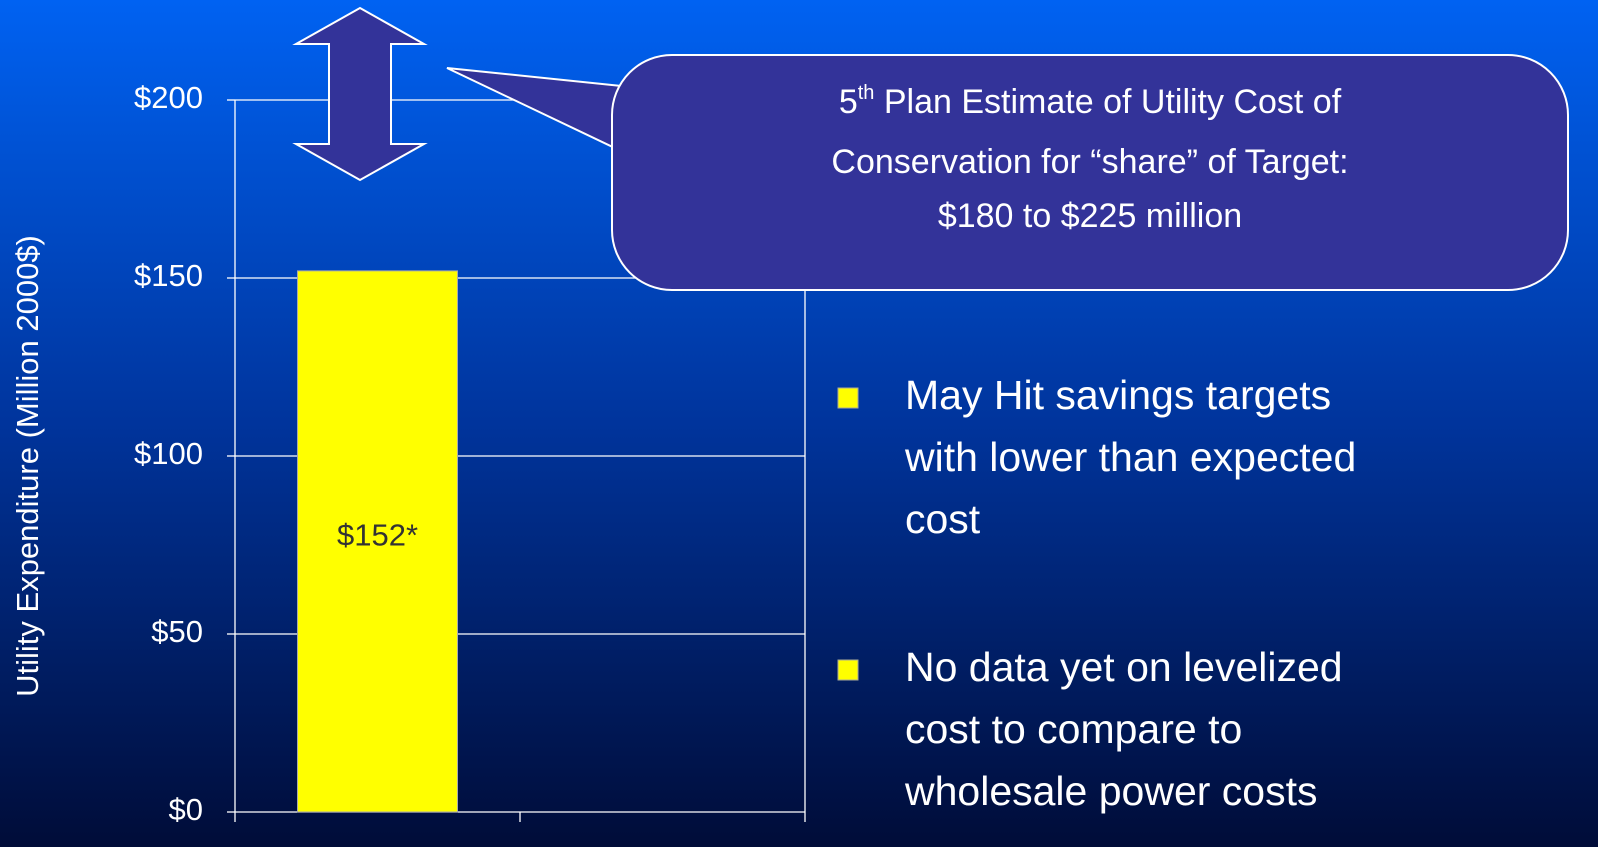 This screenshot has width=1598, height=852. What do you see at coordinates (168, 97) in the screenshot?
I see `y-tick-label: $200` at bounding box center [168, 97].